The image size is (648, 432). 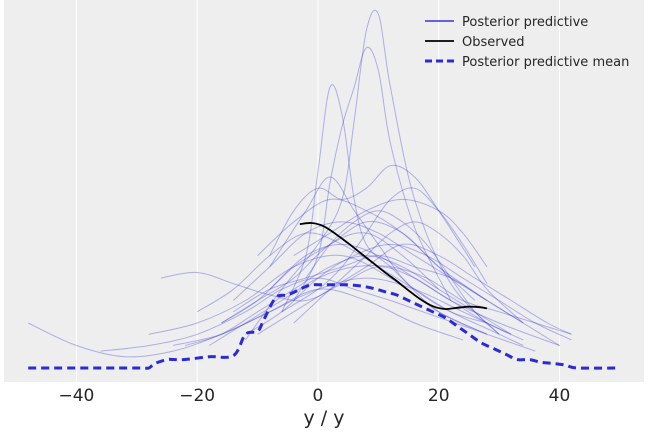 I want to click on x-tick-label: 40, so click(x=560, y=396).